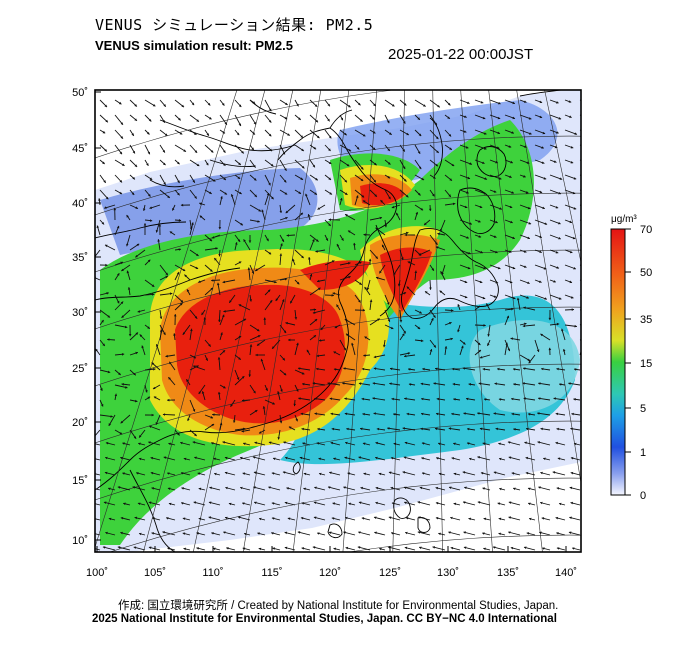 The image size is (700, 649). Describe the element at coordinates (98, 459) in the screenshot. I see `wind-arrow` at that location.